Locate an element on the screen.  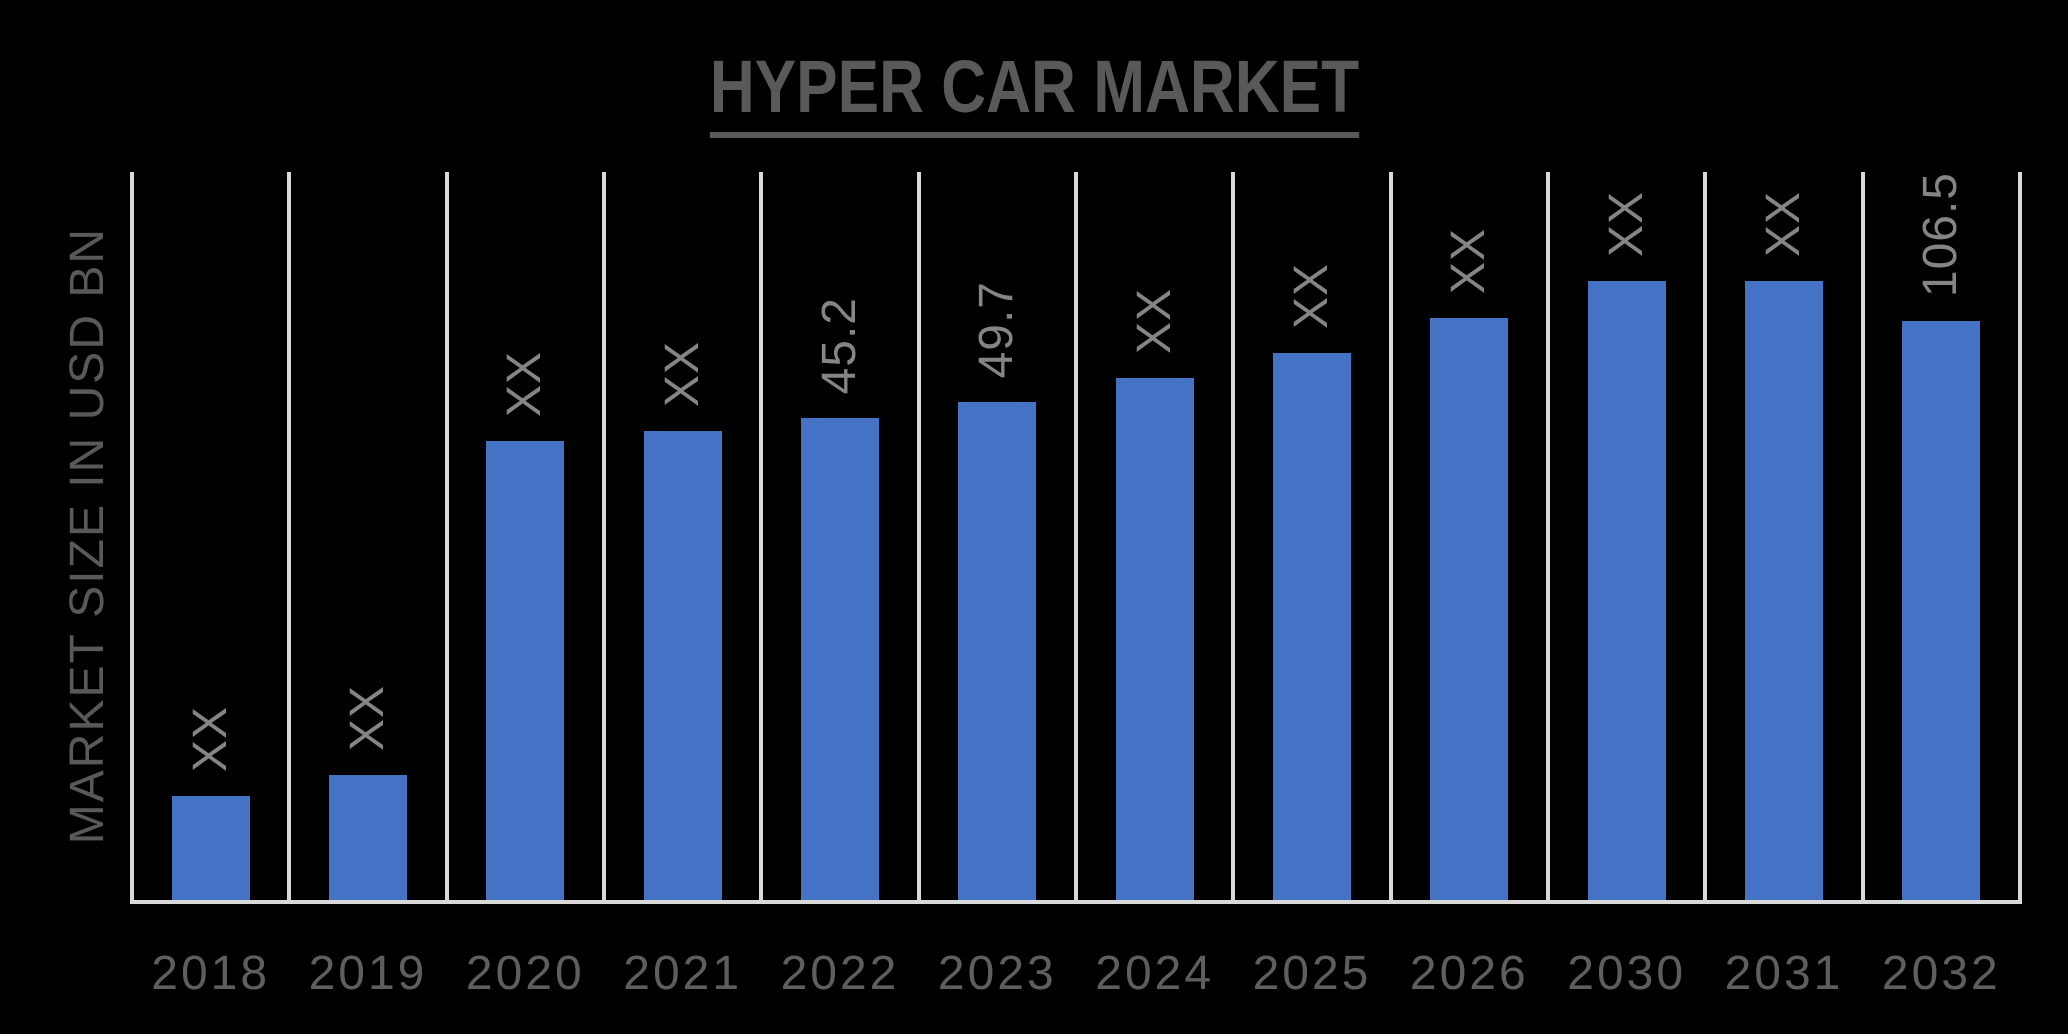
x-tick-label-2018: 2018 is located at coordinates (211, 973).